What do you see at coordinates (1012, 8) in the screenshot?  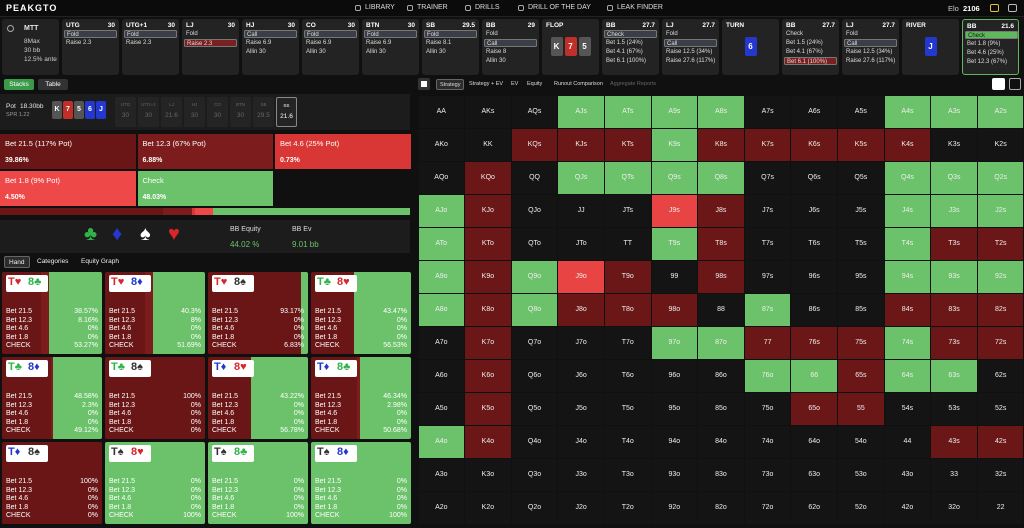 I see `nav-icon` at bounding box center [1012, 8].